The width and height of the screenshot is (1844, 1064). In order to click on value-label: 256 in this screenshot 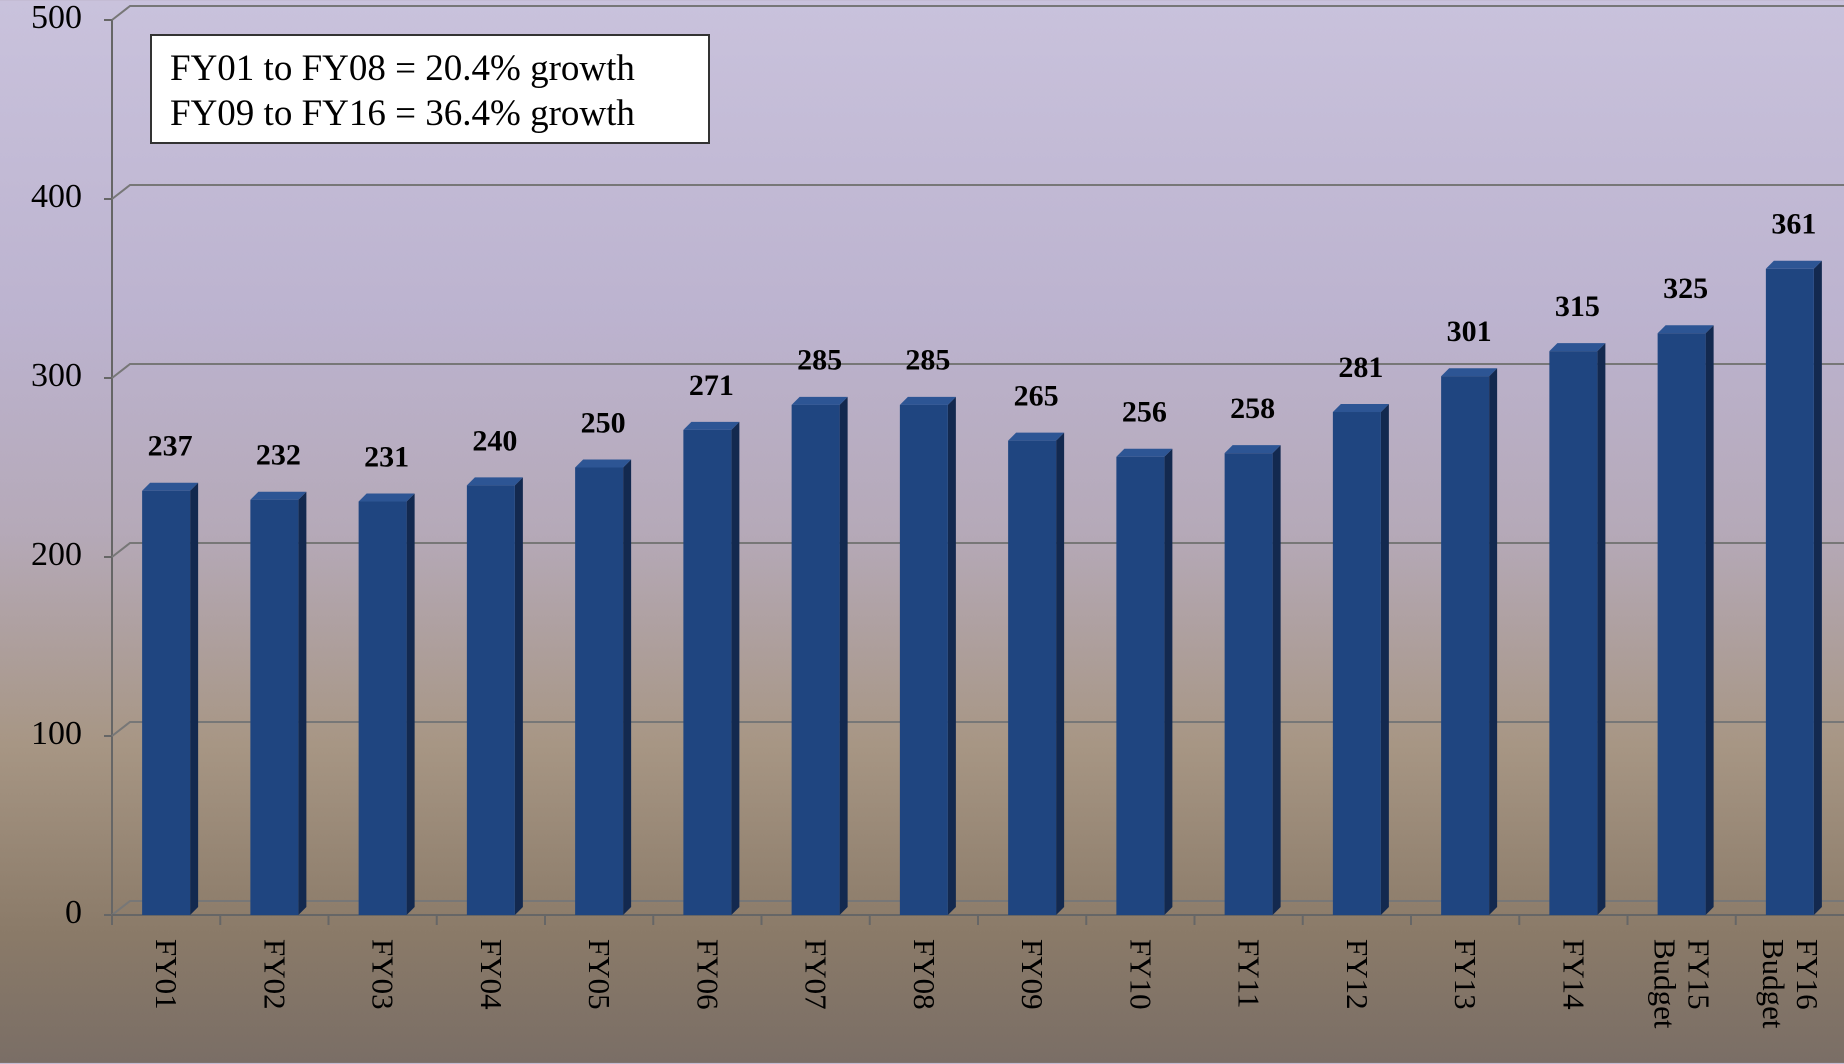, I will do `click(1144, 412)`.